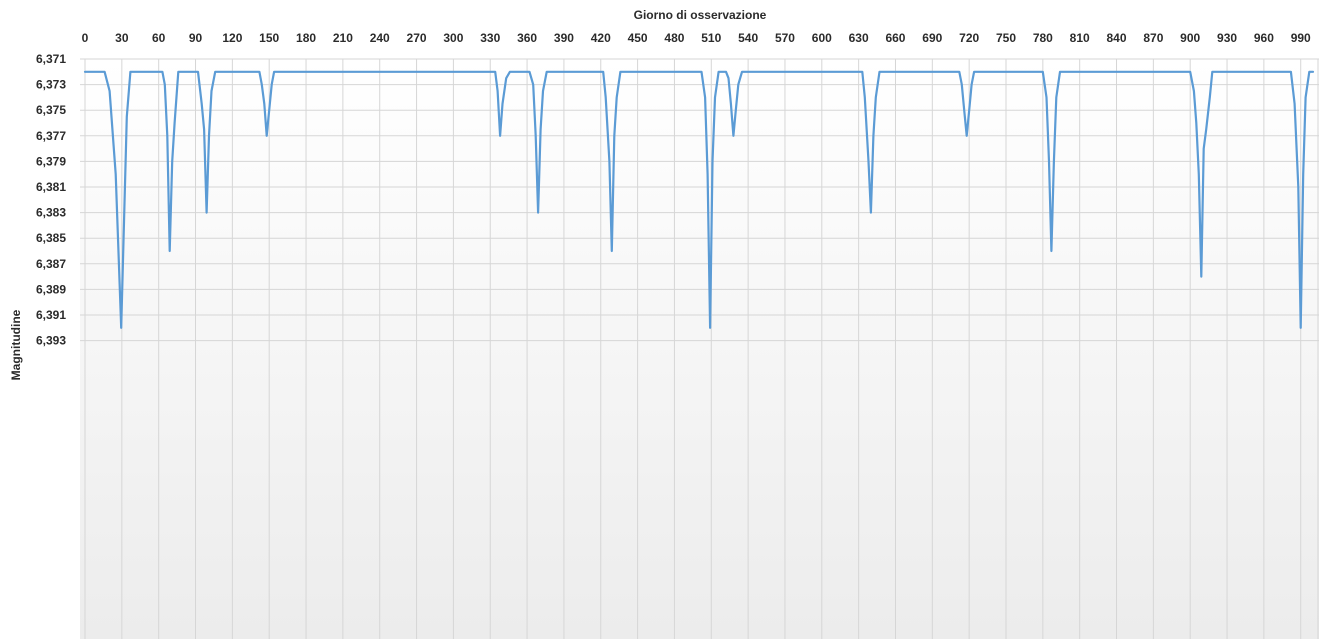  What do you see at coordinates (1006, 38) in the screenshot?
I see `x-tick-label: 750` at bounding box center [1006, 38].